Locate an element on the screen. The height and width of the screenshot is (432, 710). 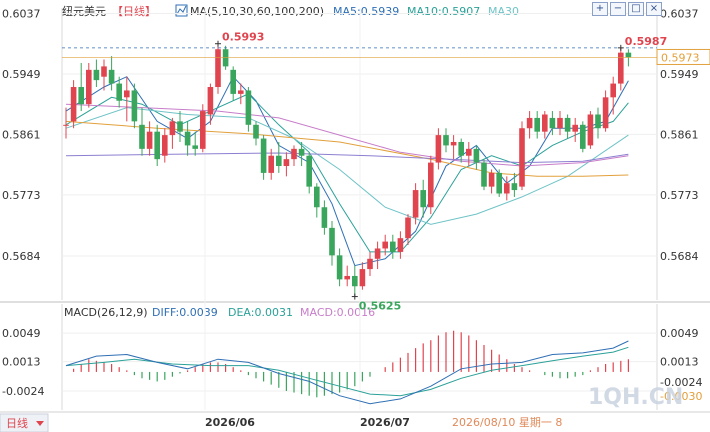
price-axis-right-label: 0.6037 is located at coordinates (679, 13).